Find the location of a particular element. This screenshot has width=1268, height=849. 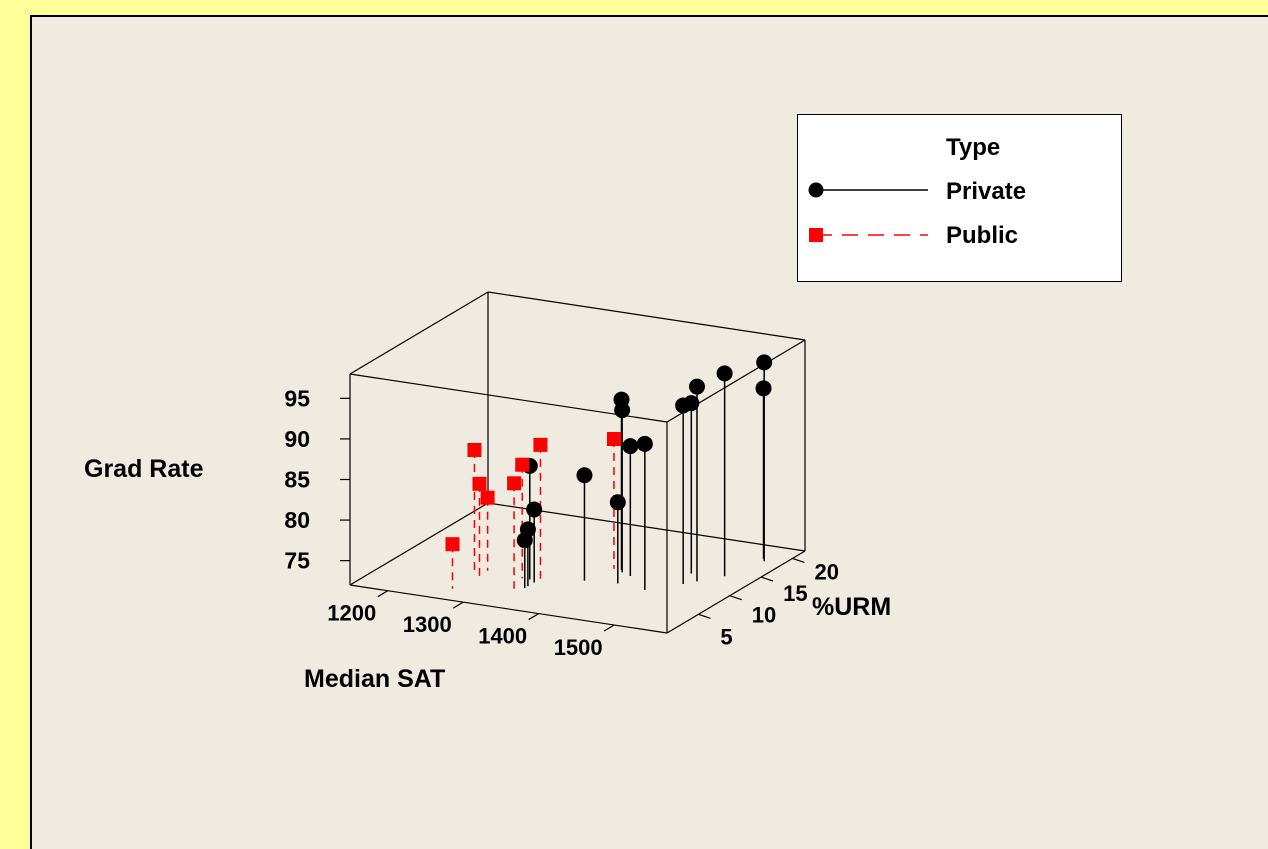

x-tick-label: 1300 is located at coordinates (427, 624).